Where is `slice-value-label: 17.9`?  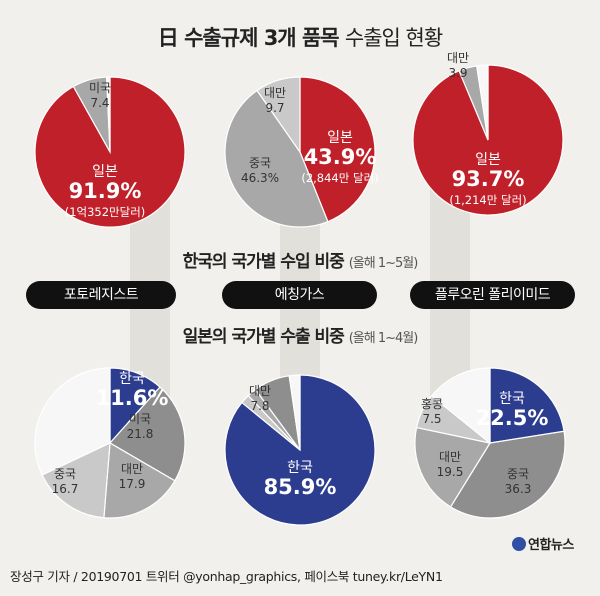 slice-value-label: 17.9 is located at coordinates (132, 484).